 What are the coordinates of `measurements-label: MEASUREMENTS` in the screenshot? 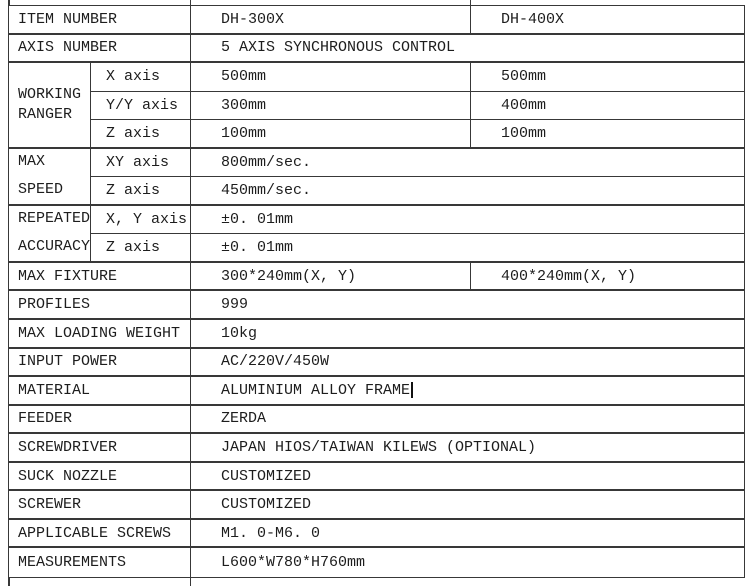 It's located at (100, 562).